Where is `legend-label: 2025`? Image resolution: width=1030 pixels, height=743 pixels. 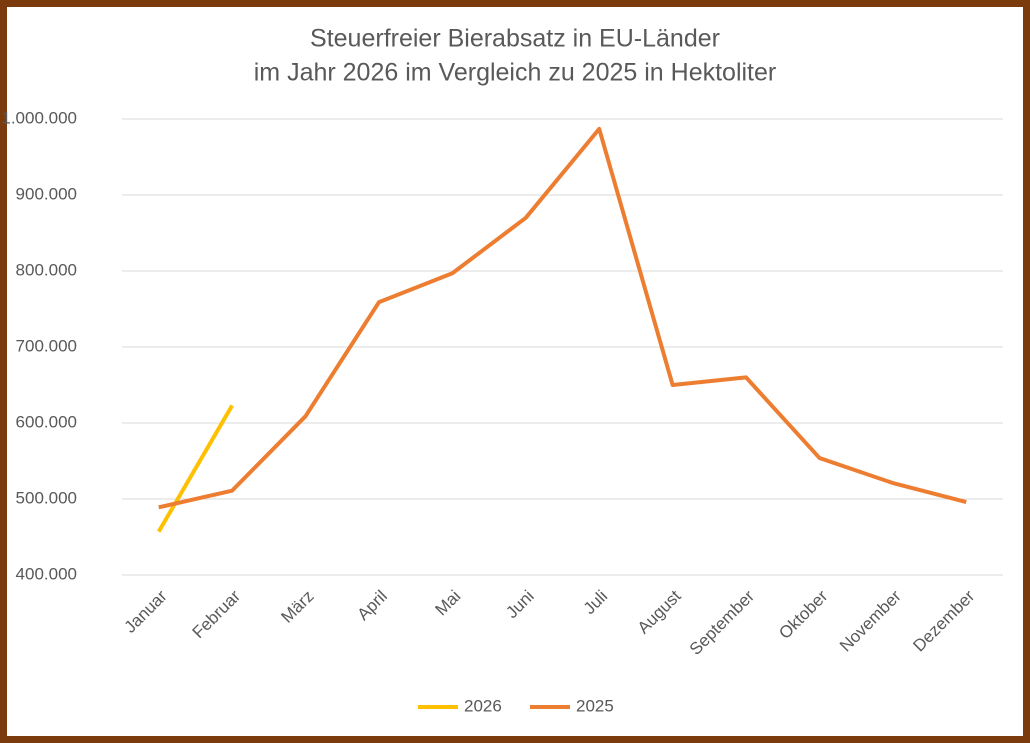
legend-label: 2025 is located at coordinates (595, 705).